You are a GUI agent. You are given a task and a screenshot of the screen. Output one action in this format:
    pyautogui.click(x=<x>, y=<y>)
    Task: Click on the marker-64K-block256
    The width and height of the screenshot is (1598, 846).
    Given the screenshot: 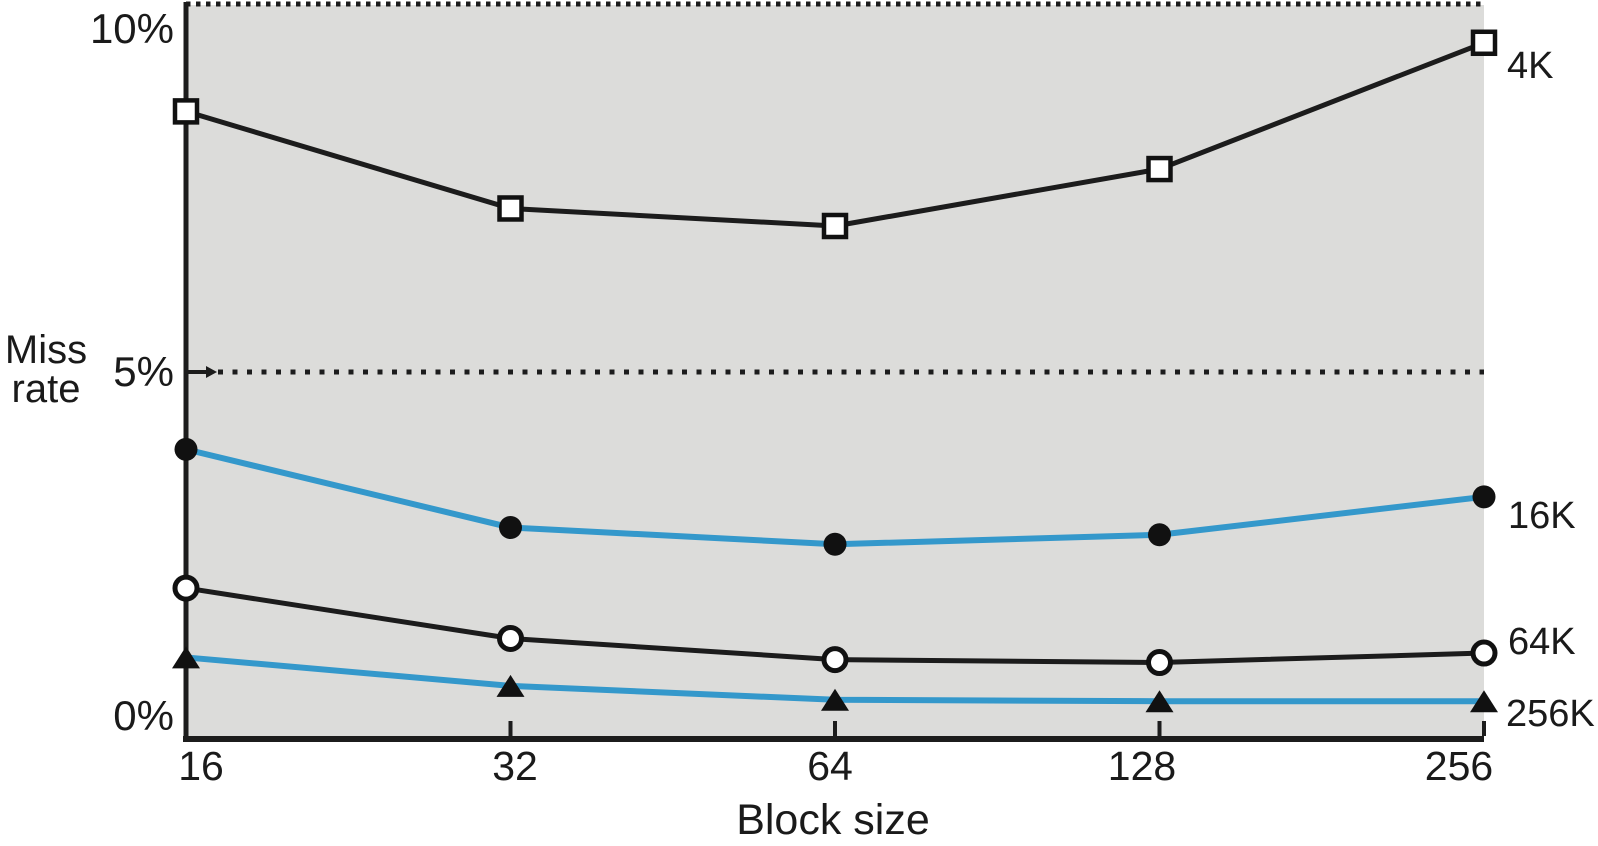 What is the action you would take?
    pyautogui.click(x=1484, y=653)
    